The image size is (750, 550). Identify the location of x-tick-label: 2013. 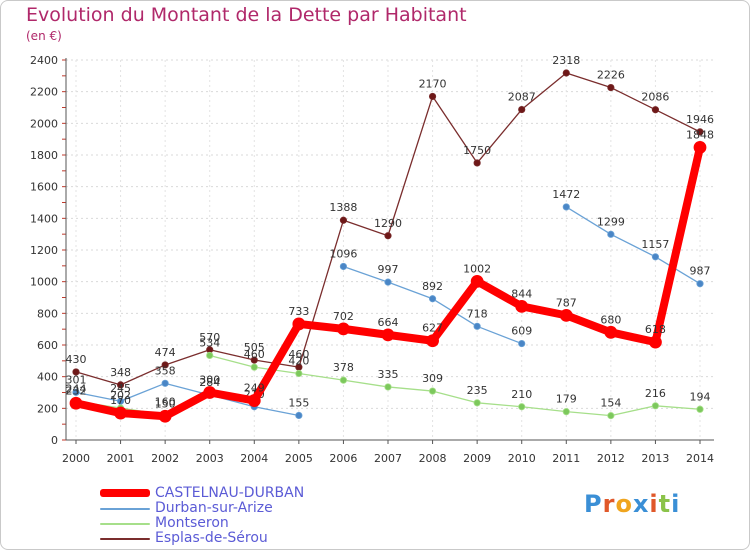
(655, 458).